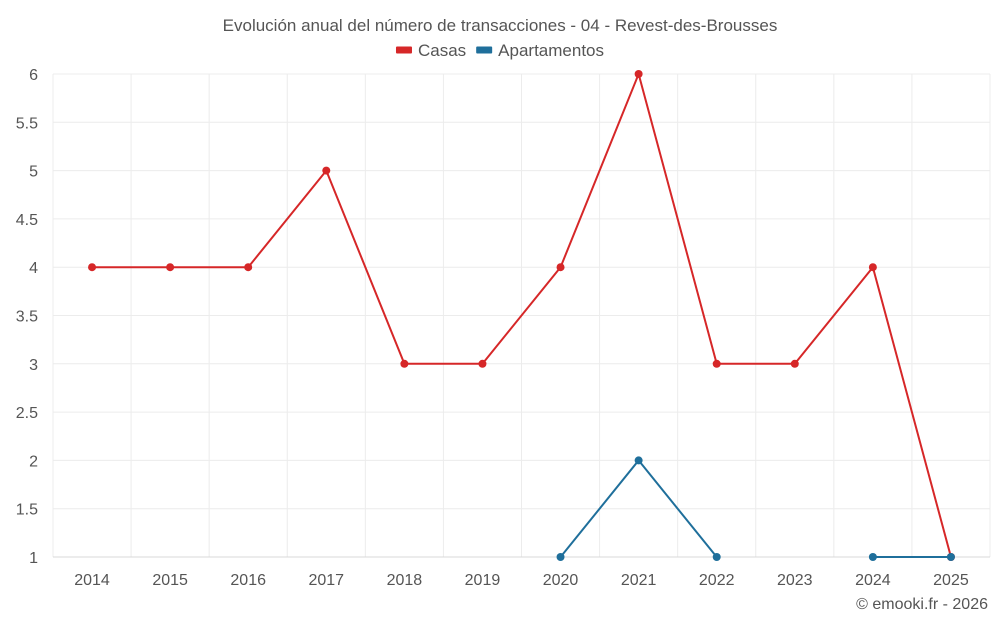  I want to click on y-tick-label: 3.5, so click(27, 317).